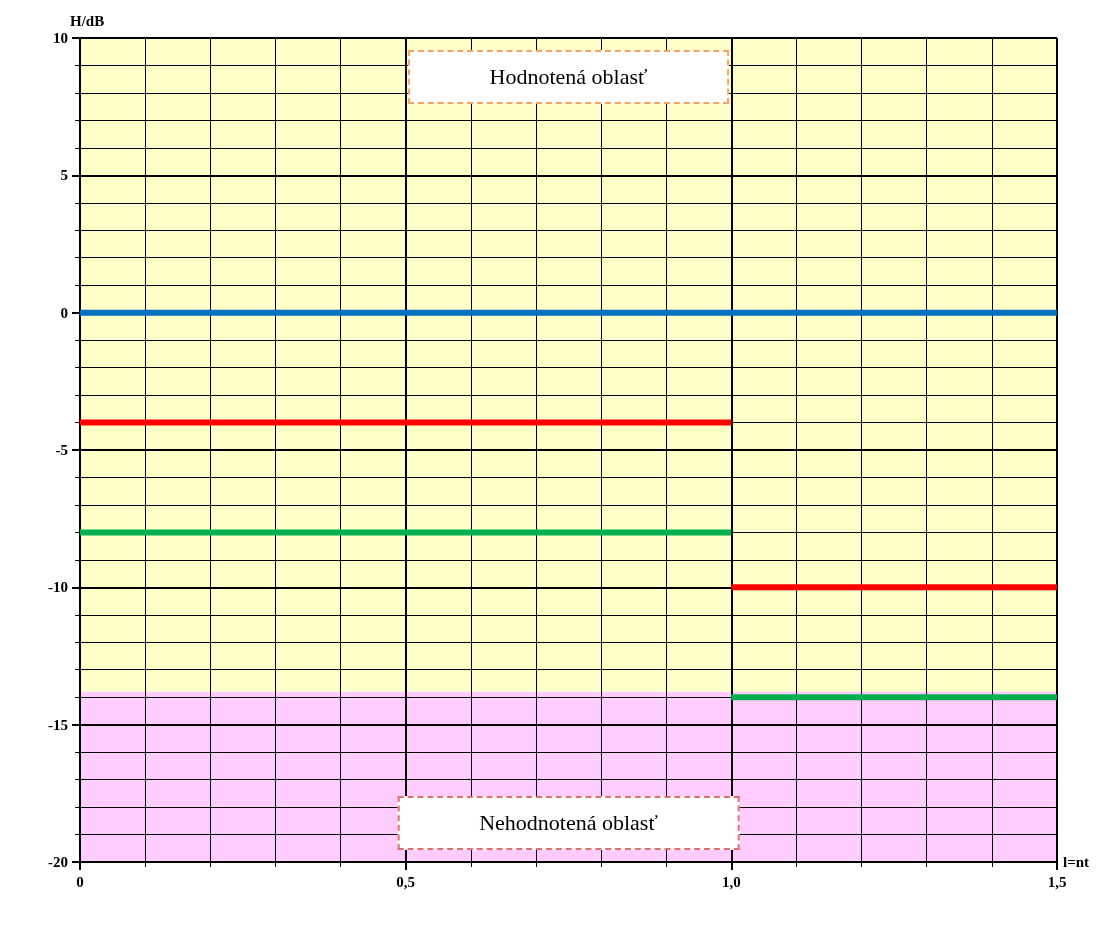  Describe the element at coordinates (406, 881) in the screenshot. I see `x-tick-label: 0,5` at that location.